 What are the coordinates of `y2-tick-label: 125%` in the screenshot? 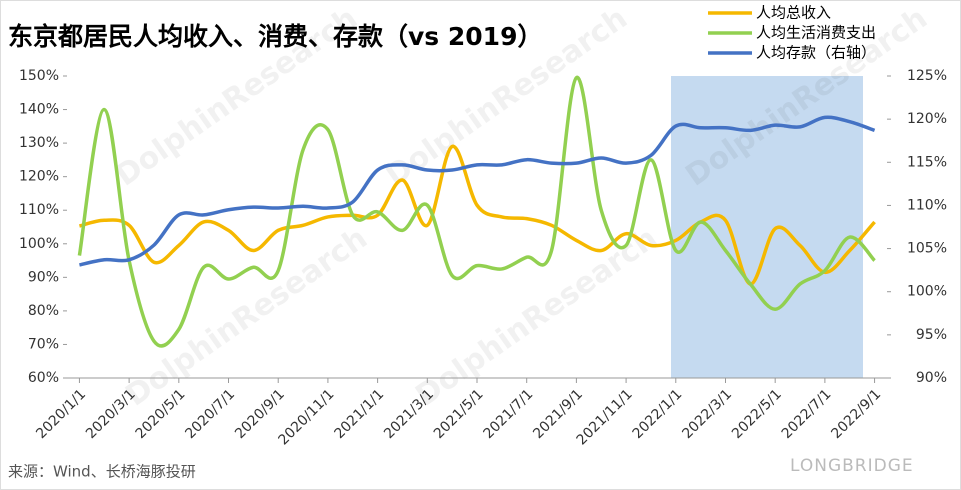 It's located at (927, 76).